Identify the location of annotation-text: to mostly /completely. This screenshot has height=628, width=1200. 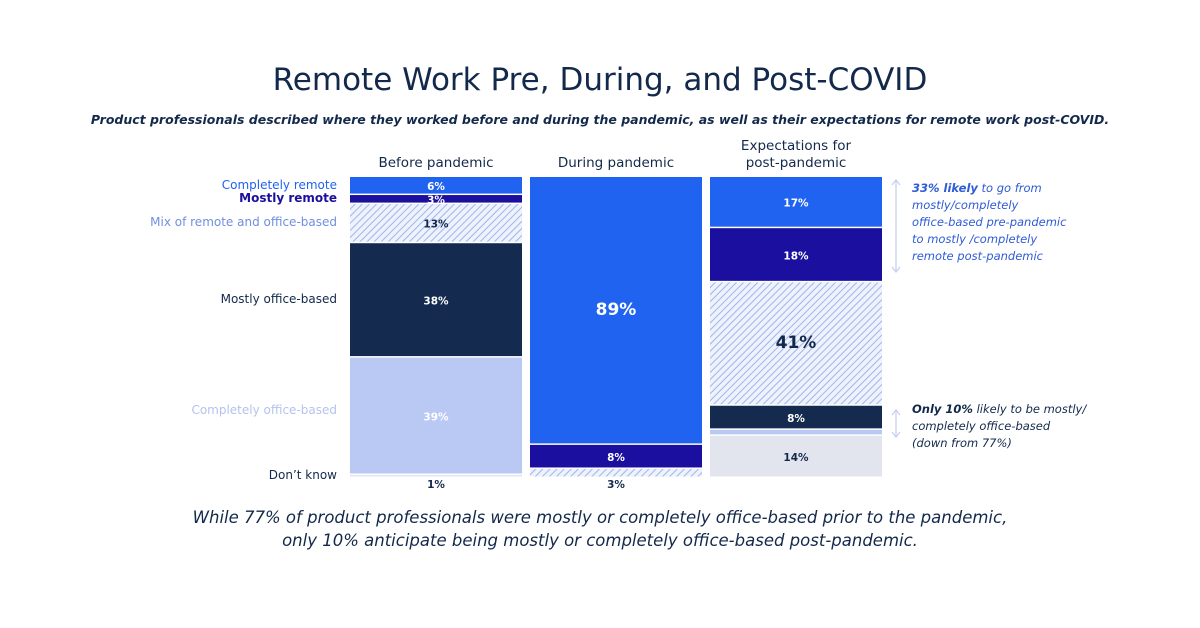
(975, 239).